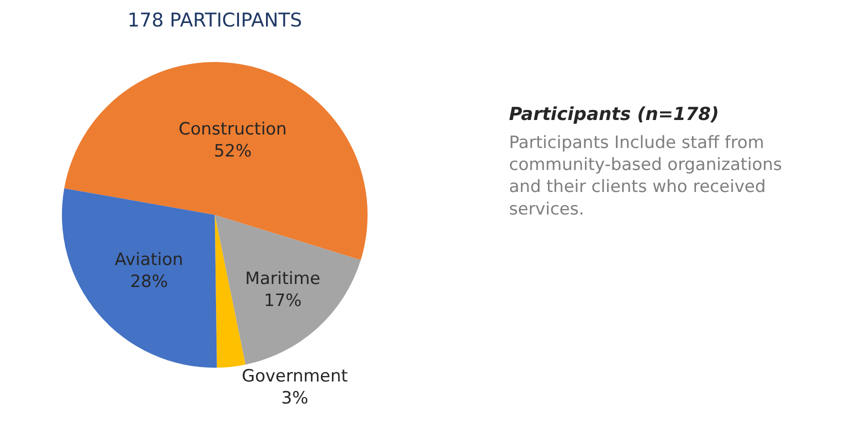 This screenshot has width=859, height=443. What do you see at coordinates (233, 152) in the screenshot?
I see `data-label: 52%` at bounding box center [233, 152].